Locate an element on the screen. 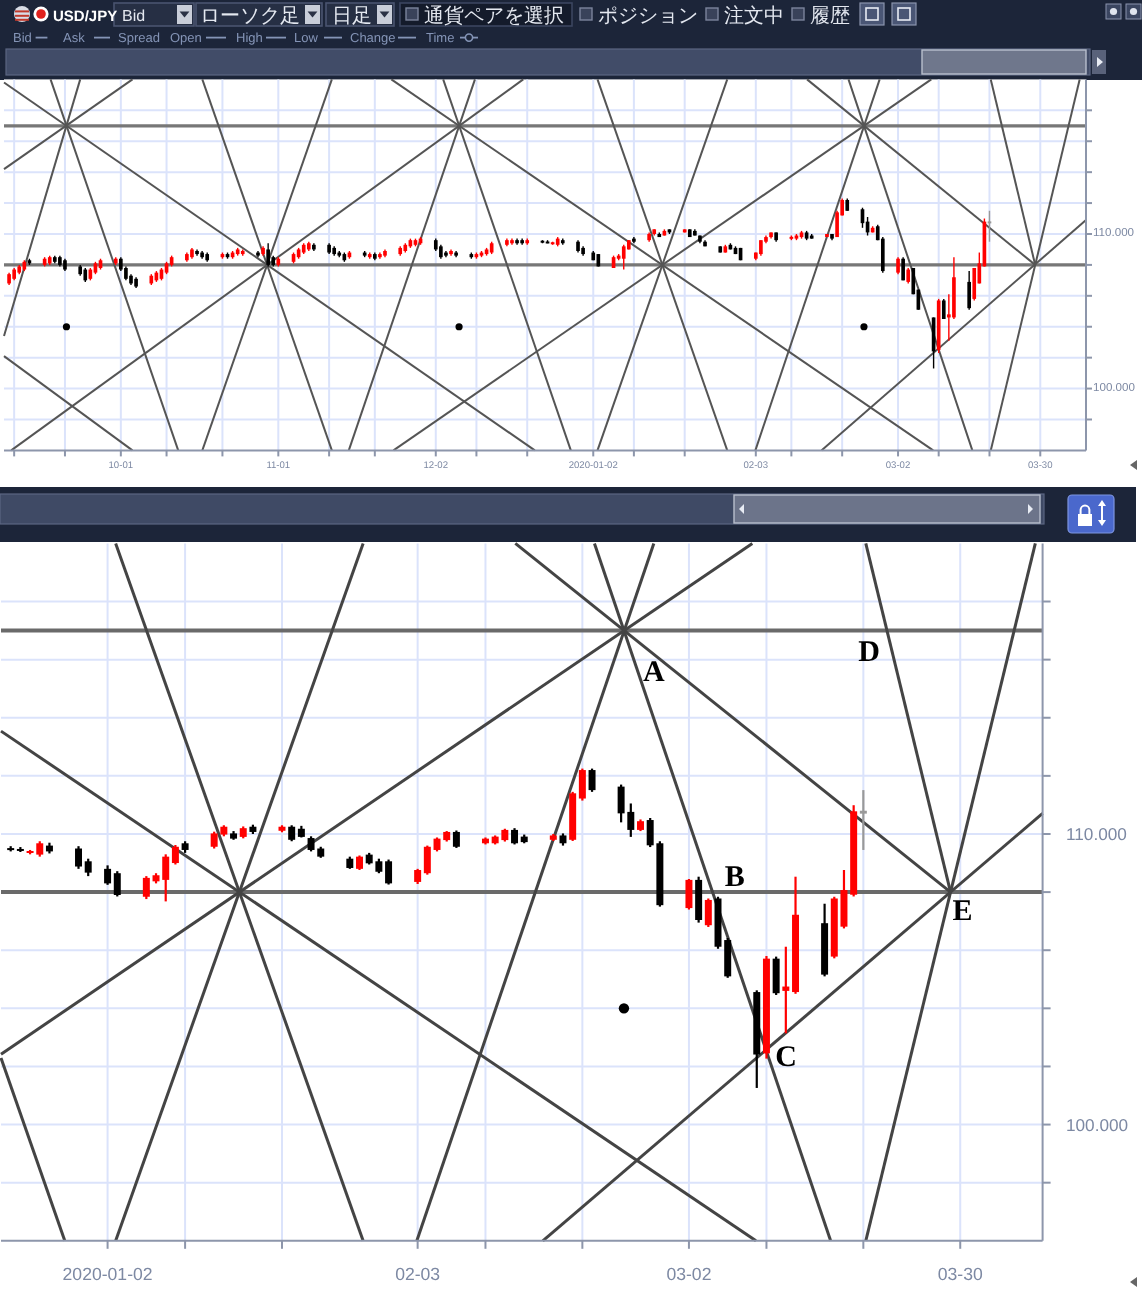 Image resolution: width=1142 pixels, height=1298 pixels. annotation: E is located at coordinates (962, 912).